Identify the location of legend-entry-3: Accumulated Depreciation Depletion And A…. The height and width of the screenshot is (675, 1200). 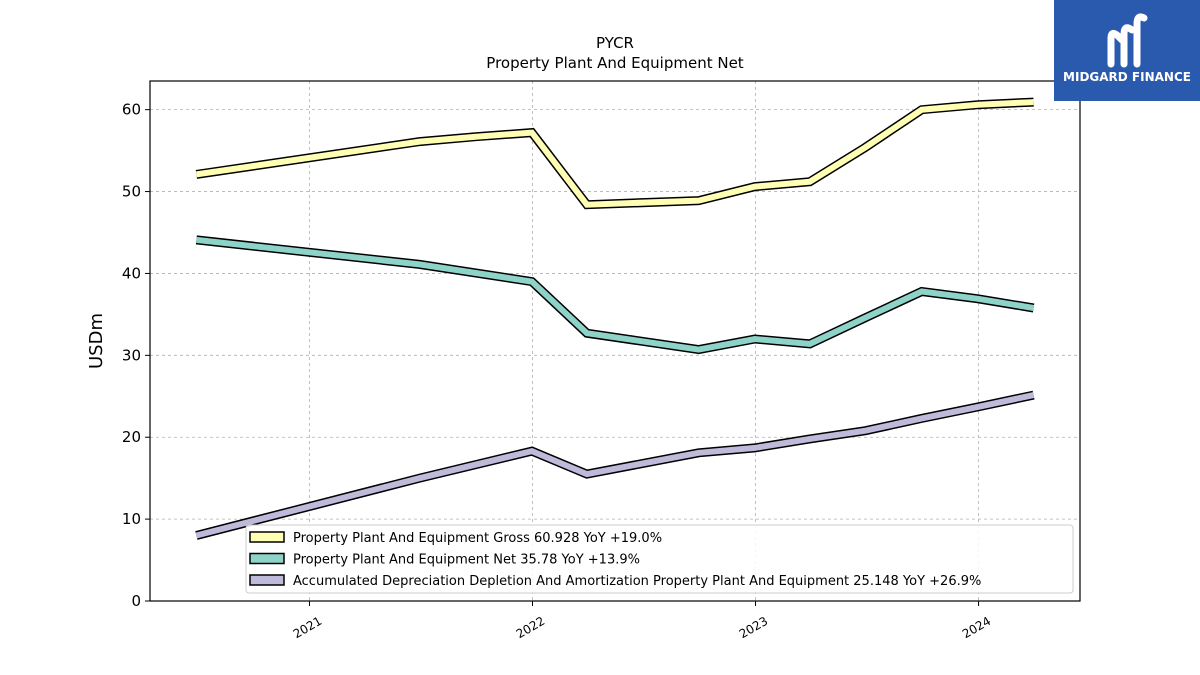
(637, 581).